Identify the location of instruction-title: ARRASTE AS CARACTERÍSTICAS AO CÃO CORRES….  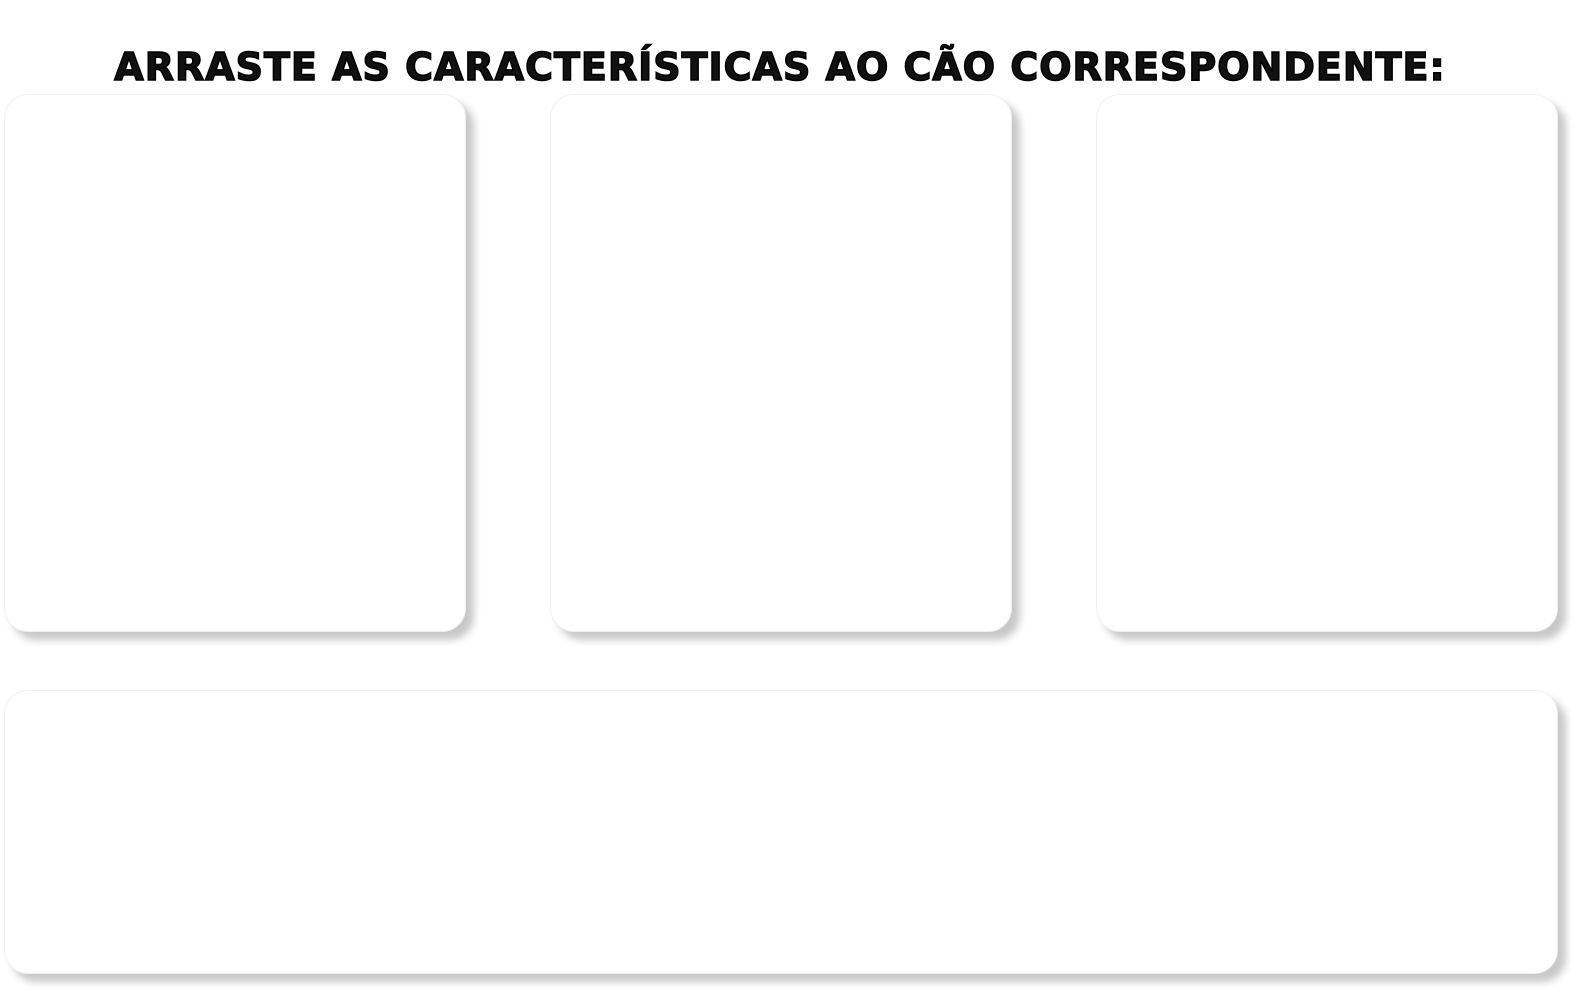
(780, 68).